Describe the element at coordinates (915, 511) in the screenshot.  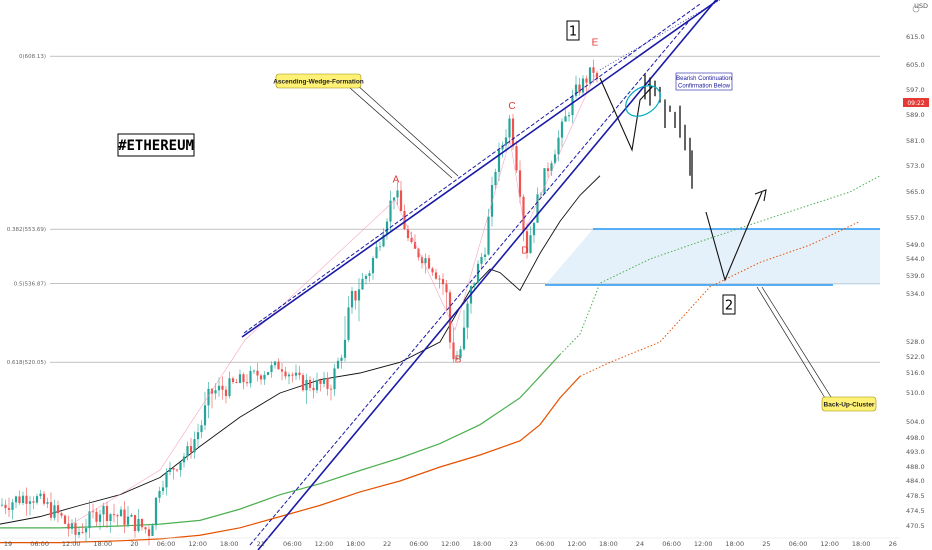
I see `price-tick-label: 474.5` at that location.